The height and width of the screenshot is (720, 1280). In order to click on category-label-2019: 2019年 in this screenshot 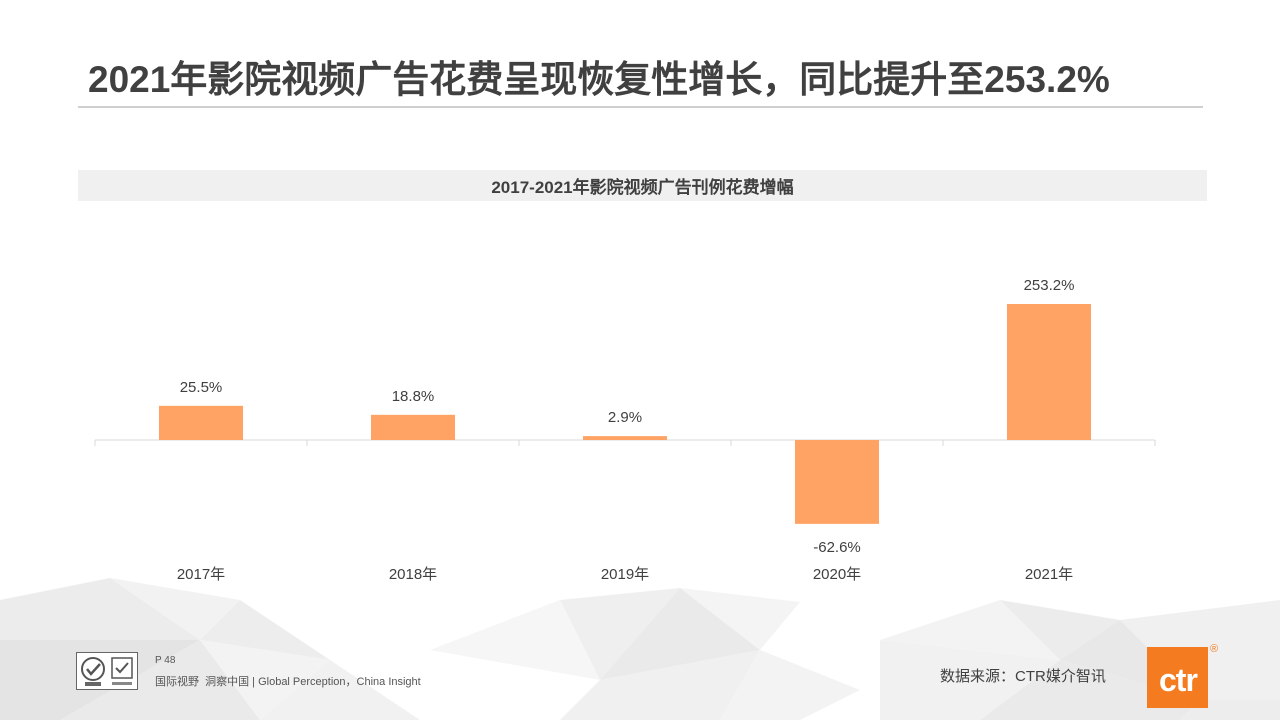, I will do `click(625, 574)`.